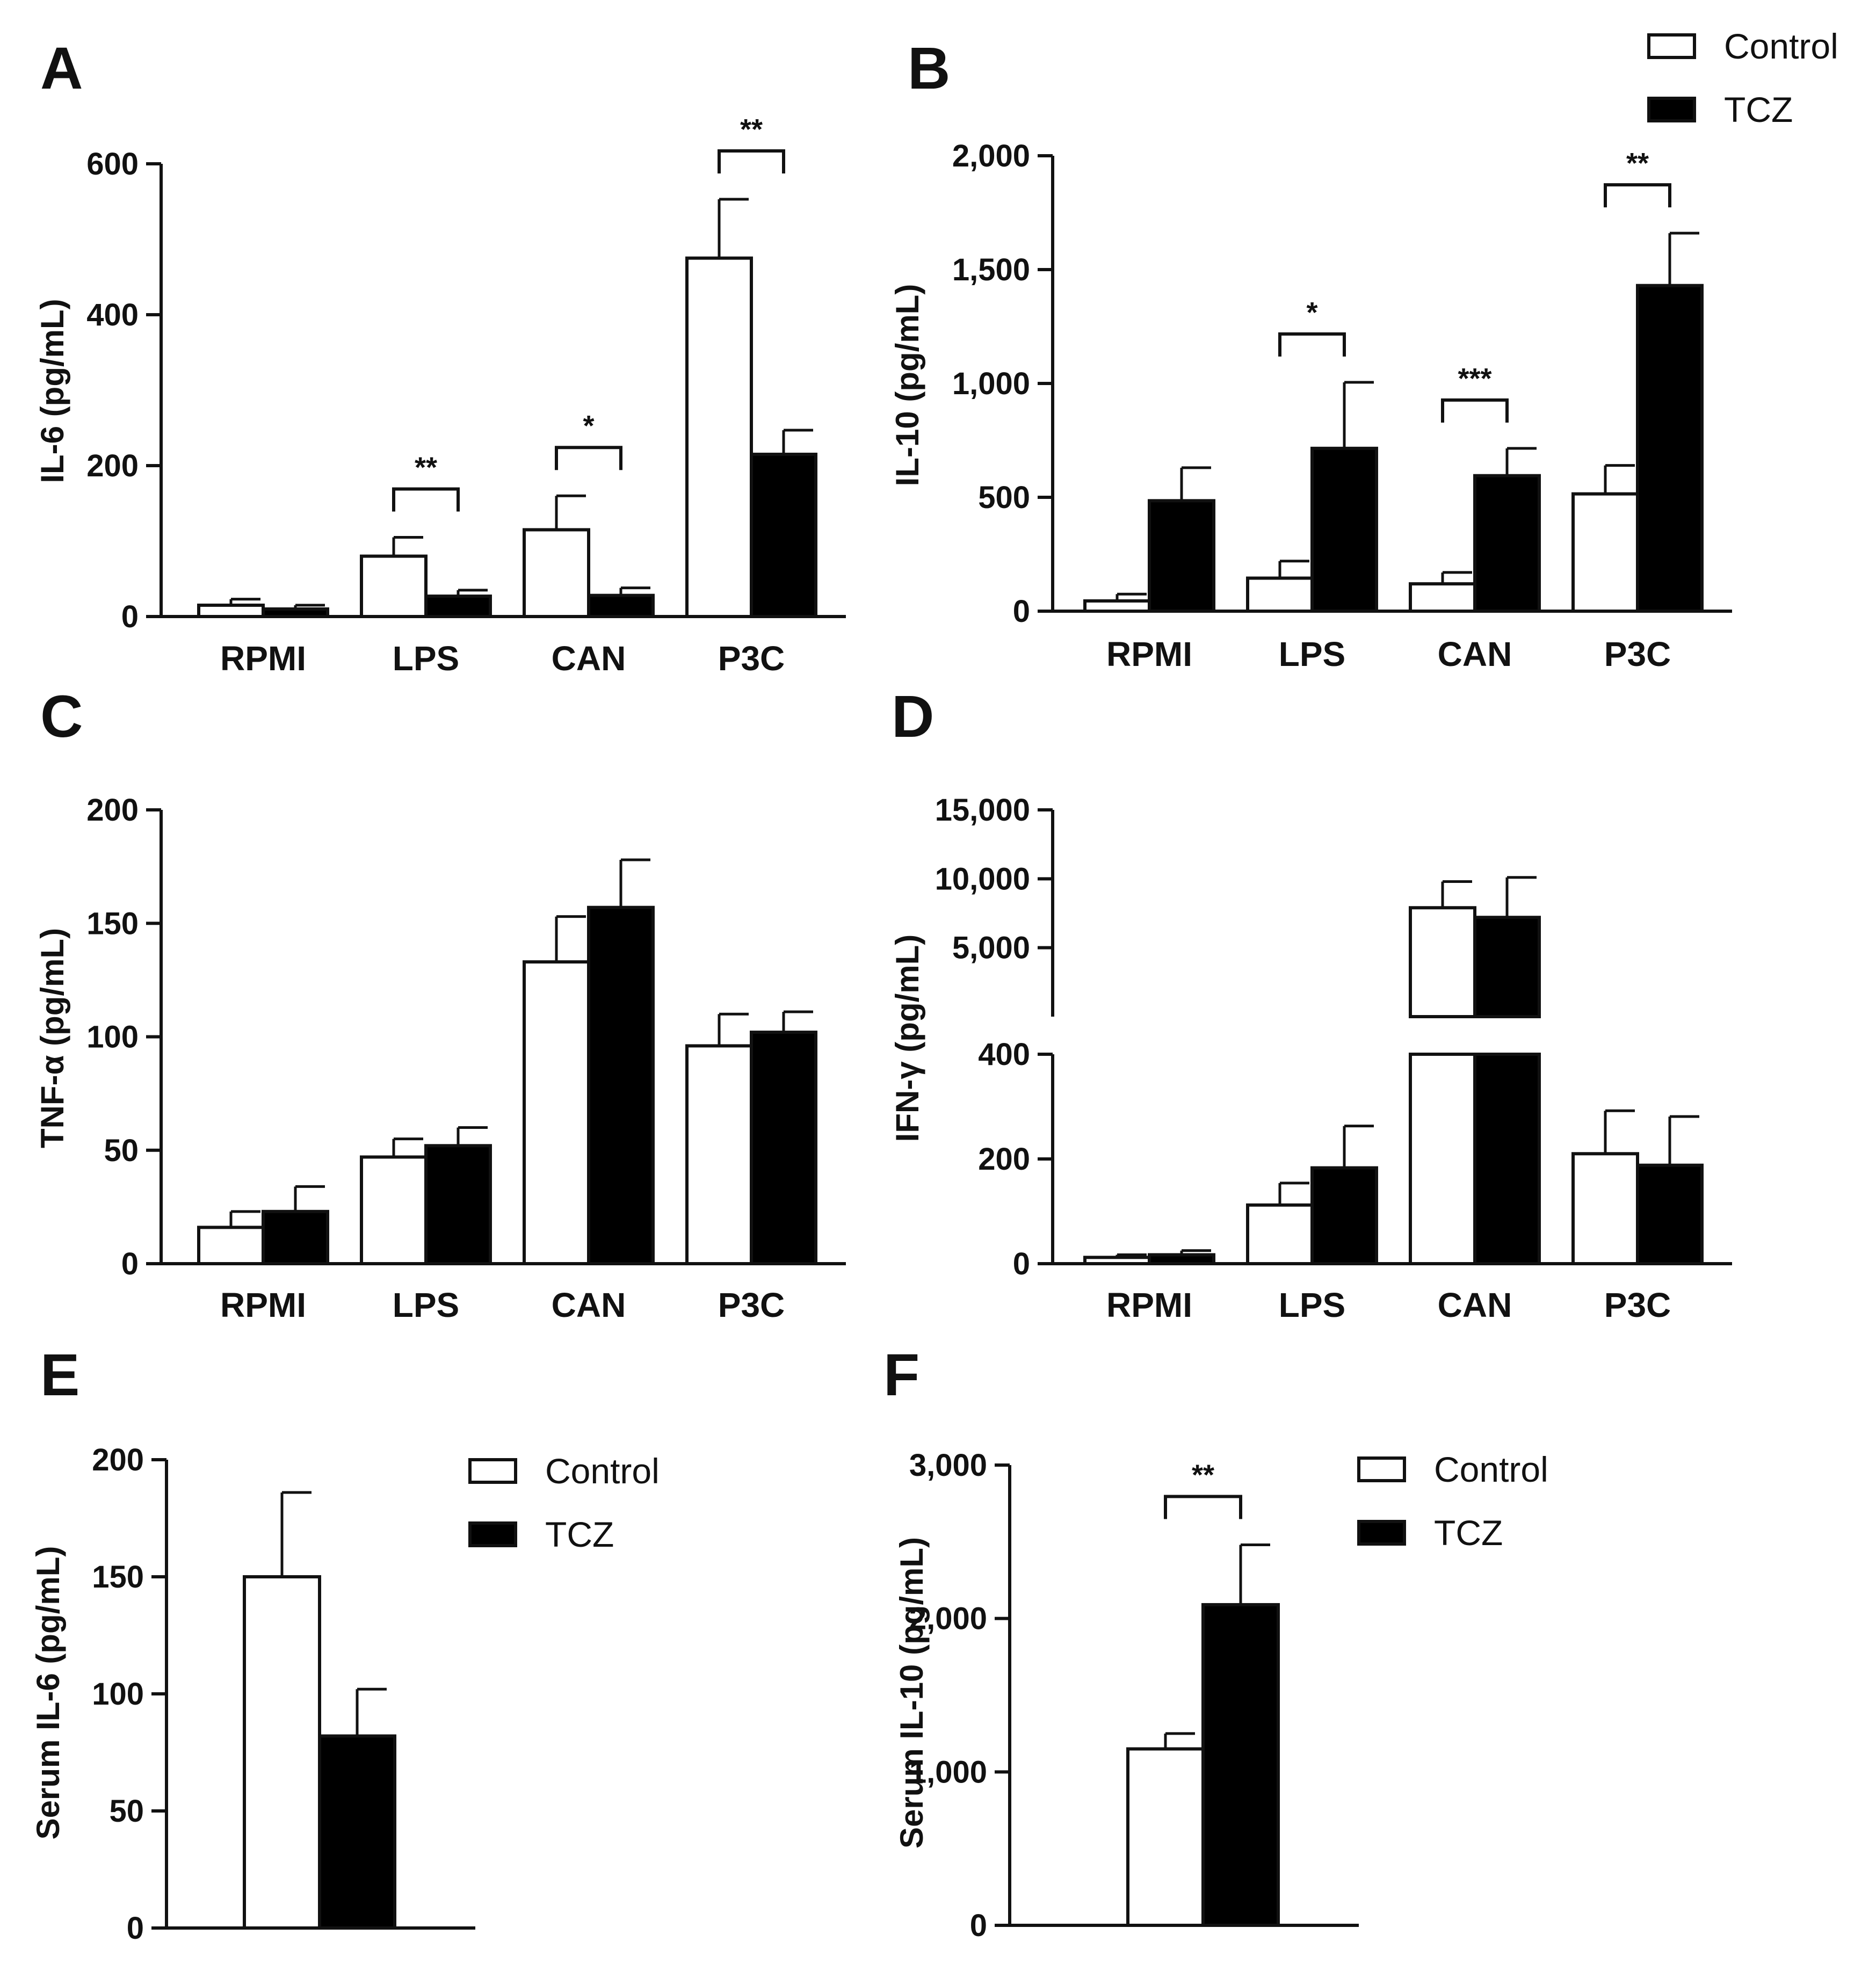  What do you see at coordinates (1203, 1475) in the screenshot?
I see `panel-f-significance-label-none: **` at bounding box center [1203, 1475].